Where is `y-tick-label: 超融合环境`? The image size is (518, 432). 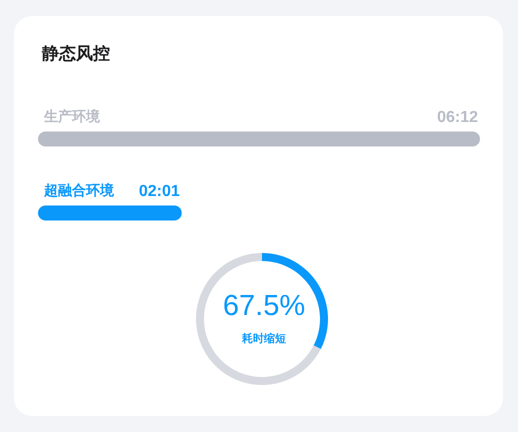
y-tick-label: 超融合环境 is located at coordinates (79, 190).